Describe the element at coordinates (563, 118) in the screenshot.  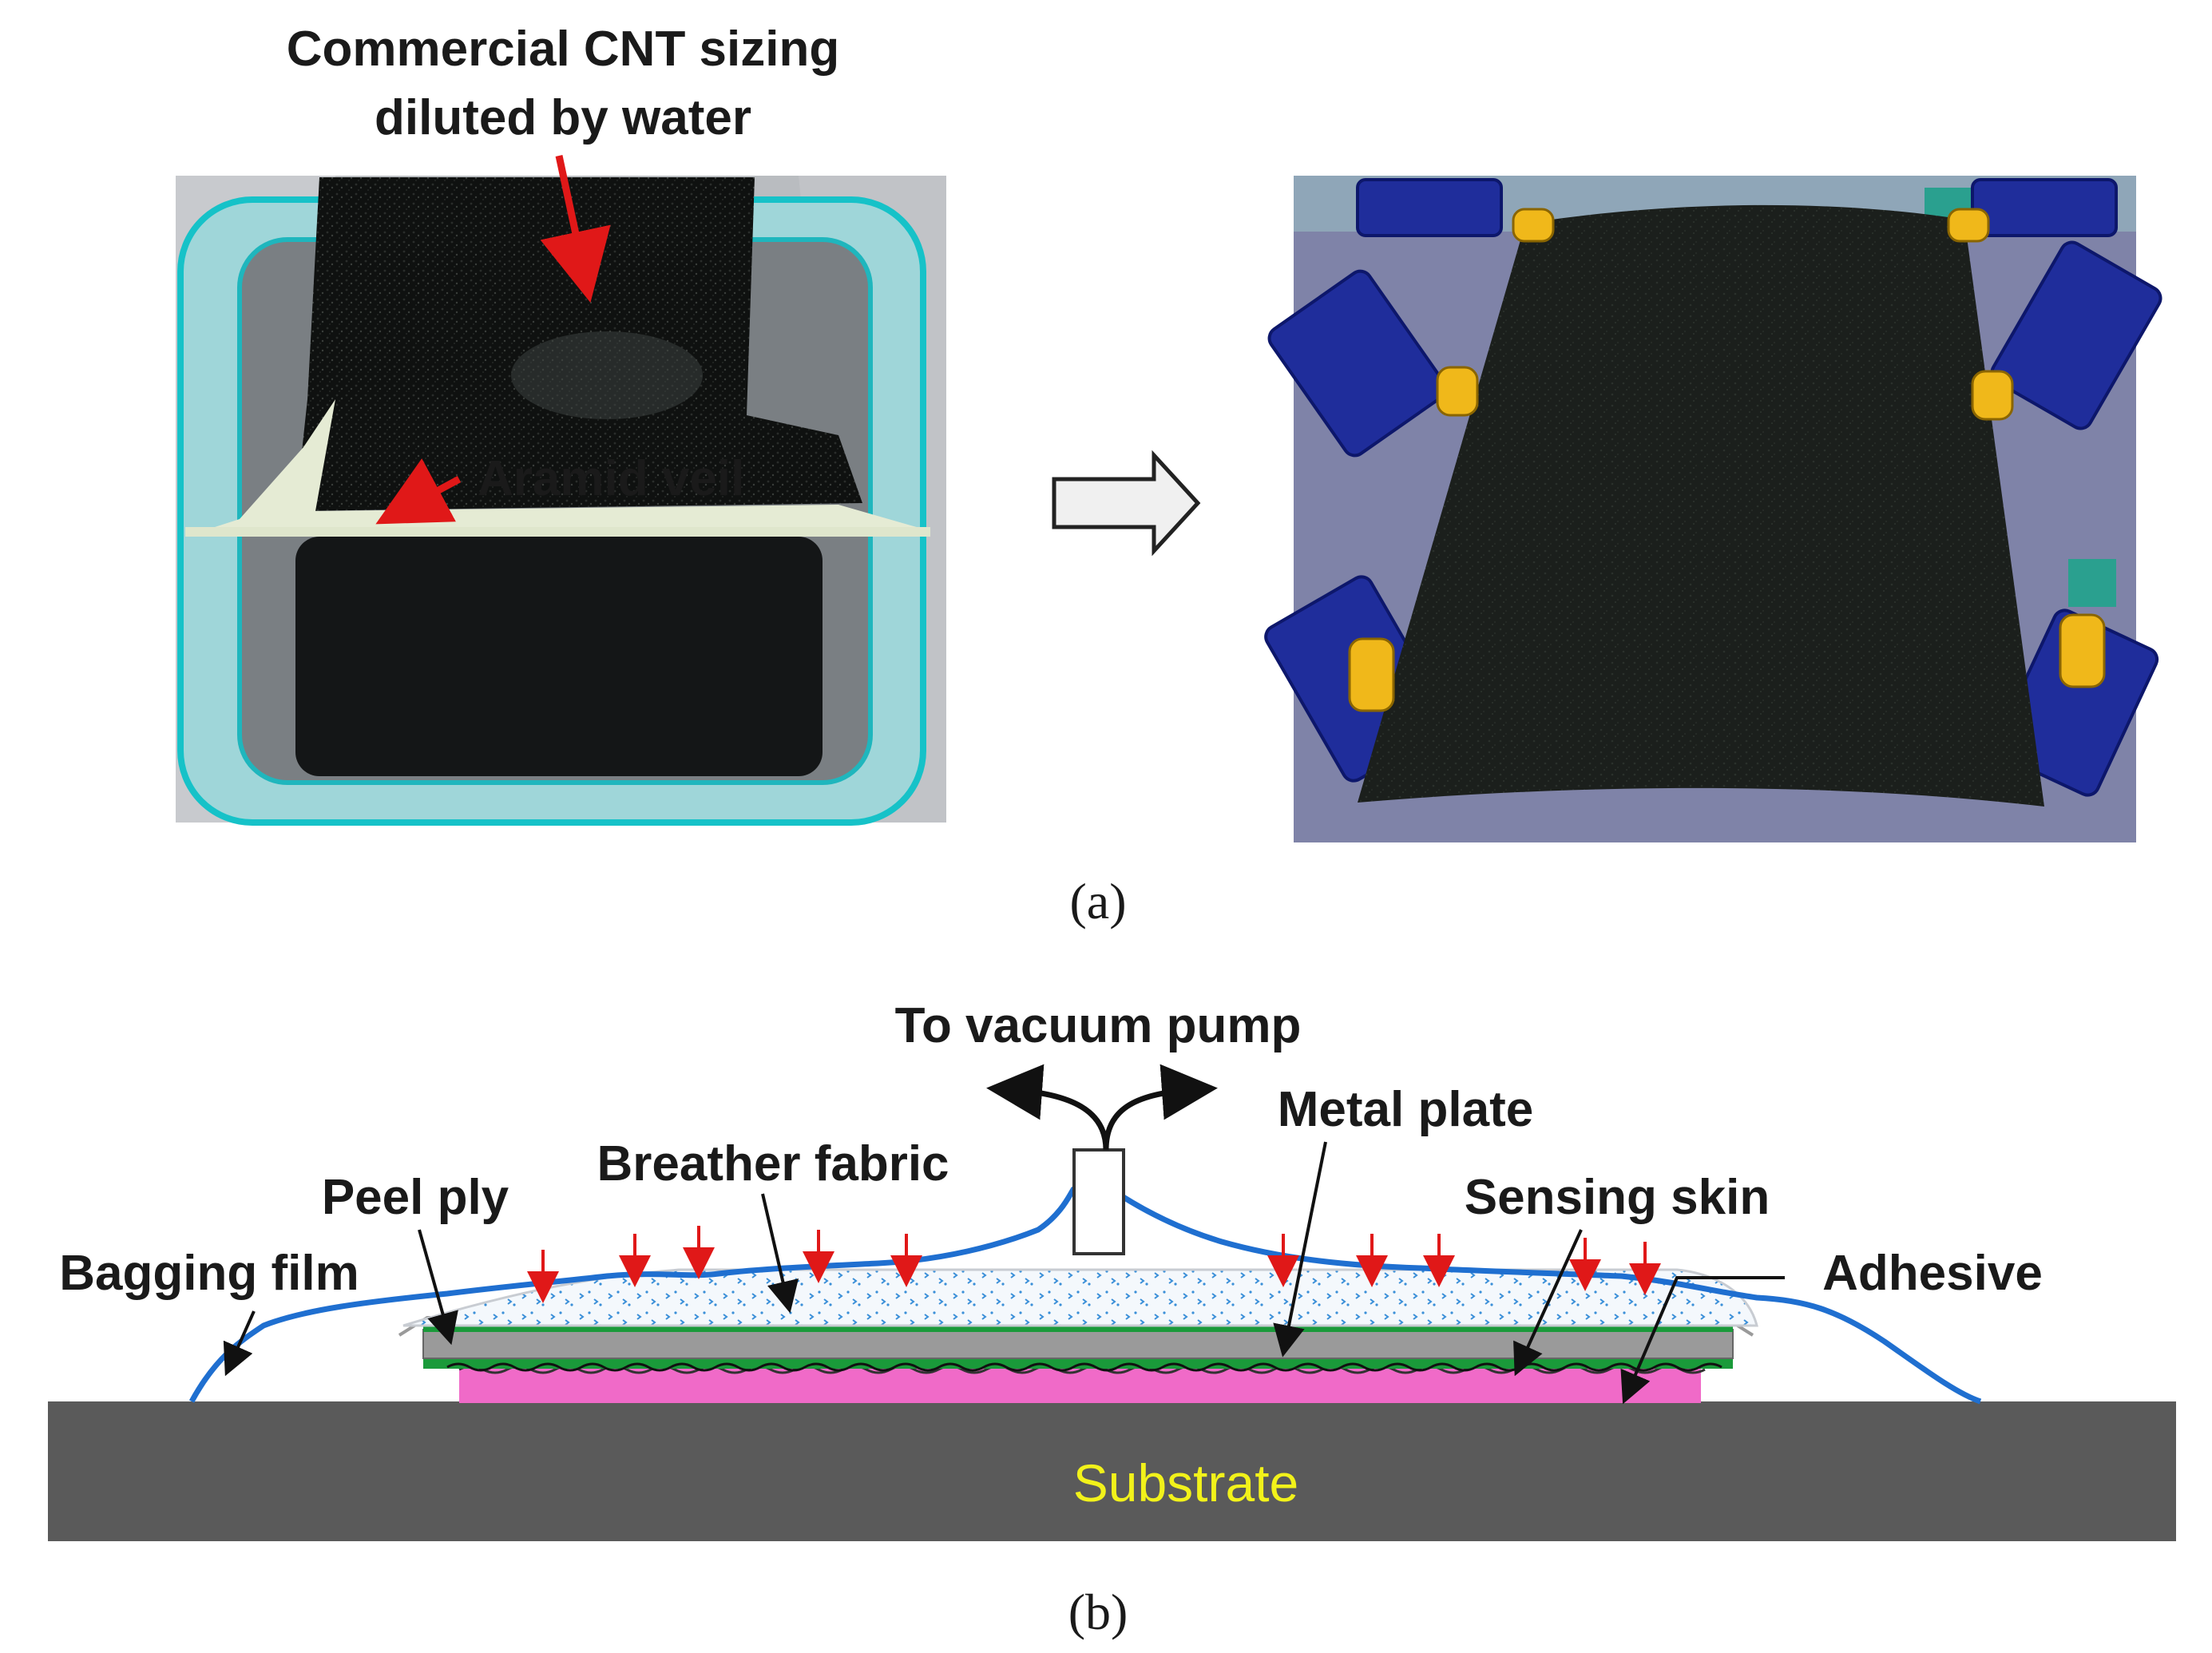
I see `label-cnt-sizing-line2: diluted by water` at that location.